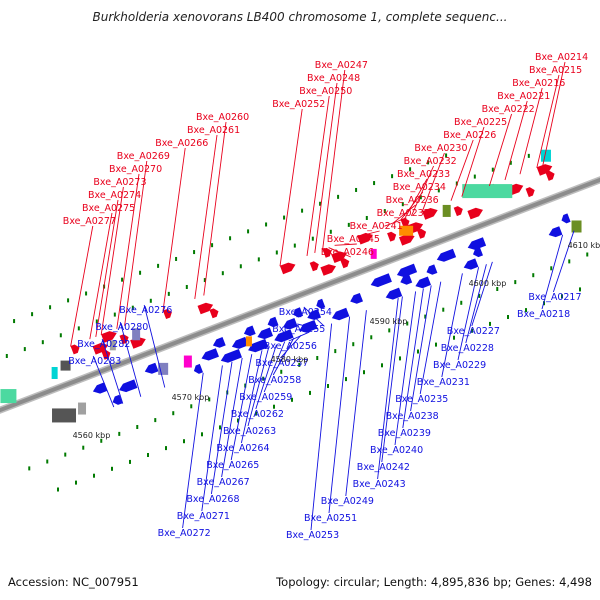 Image resolution: width=600 pixels, height=600 pixels. Describe the element at coordinates (347, 501) in the screenshot. I see `gene-label-bxe_a0249: Bxe_A0249` at that location.